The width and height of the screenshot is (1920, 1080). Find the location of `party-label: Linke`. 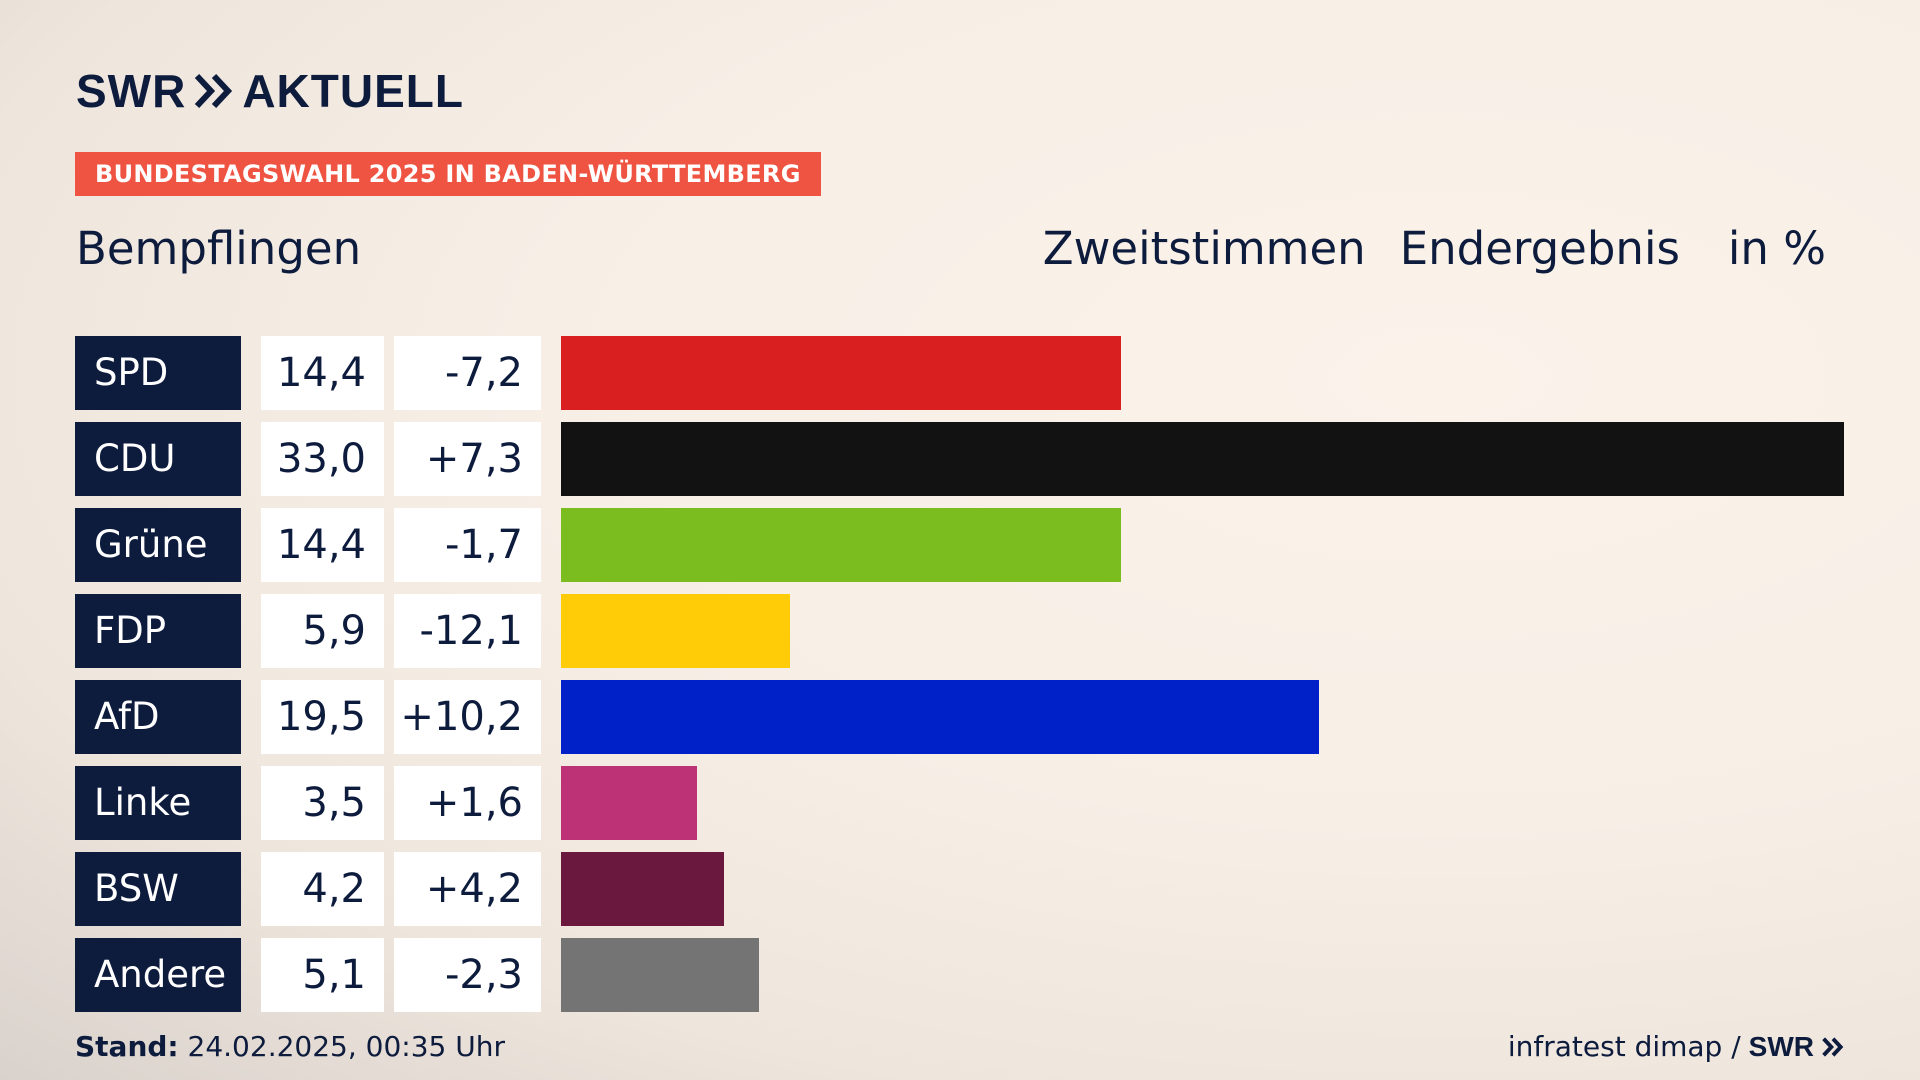

party-label: Linke is located at coordinates (158, 803).